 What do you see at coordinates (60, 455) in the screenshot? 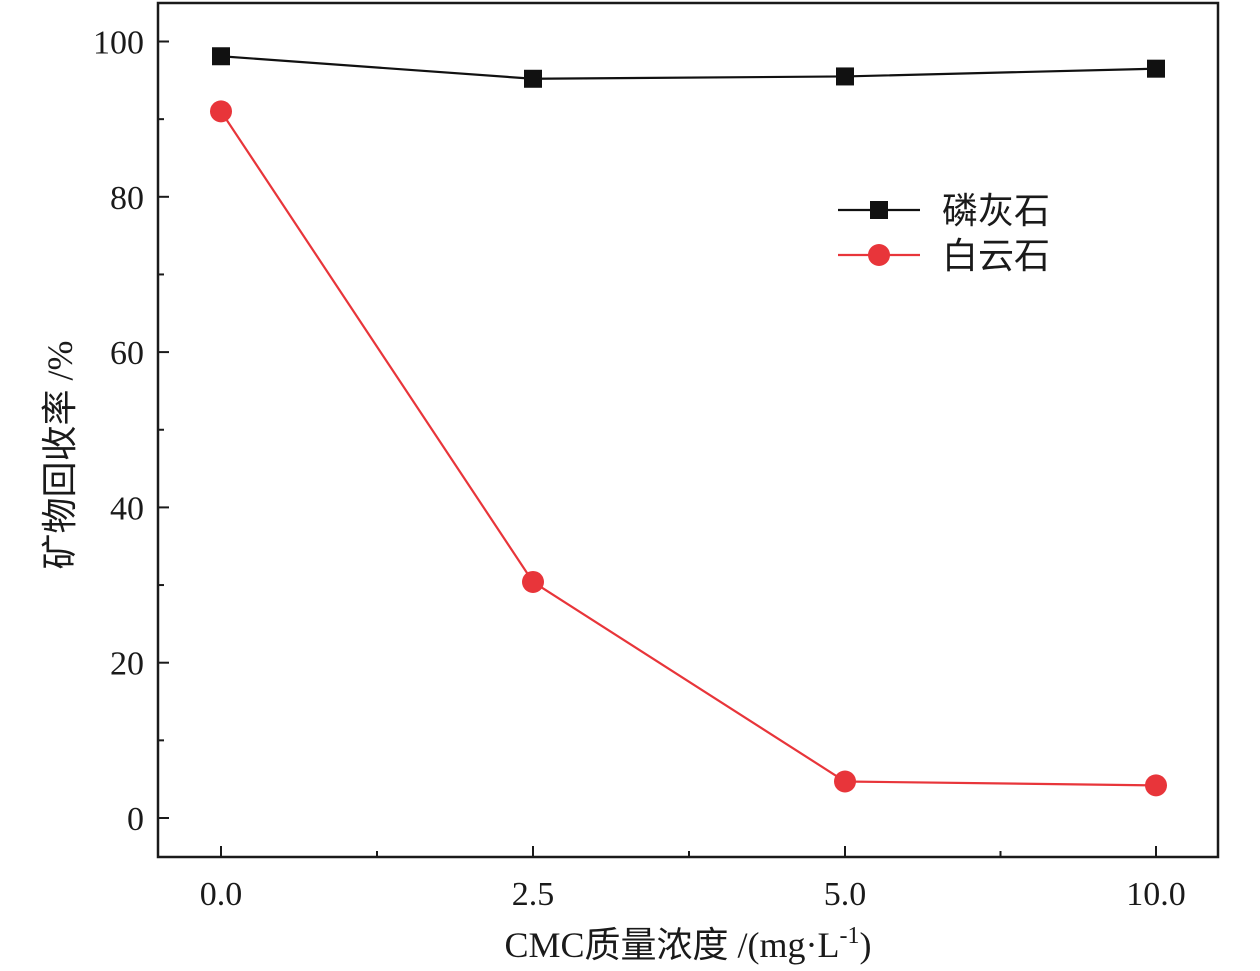
I see `y-axis-title: 矿物回收率 /%` at bounding box center [60, 455].